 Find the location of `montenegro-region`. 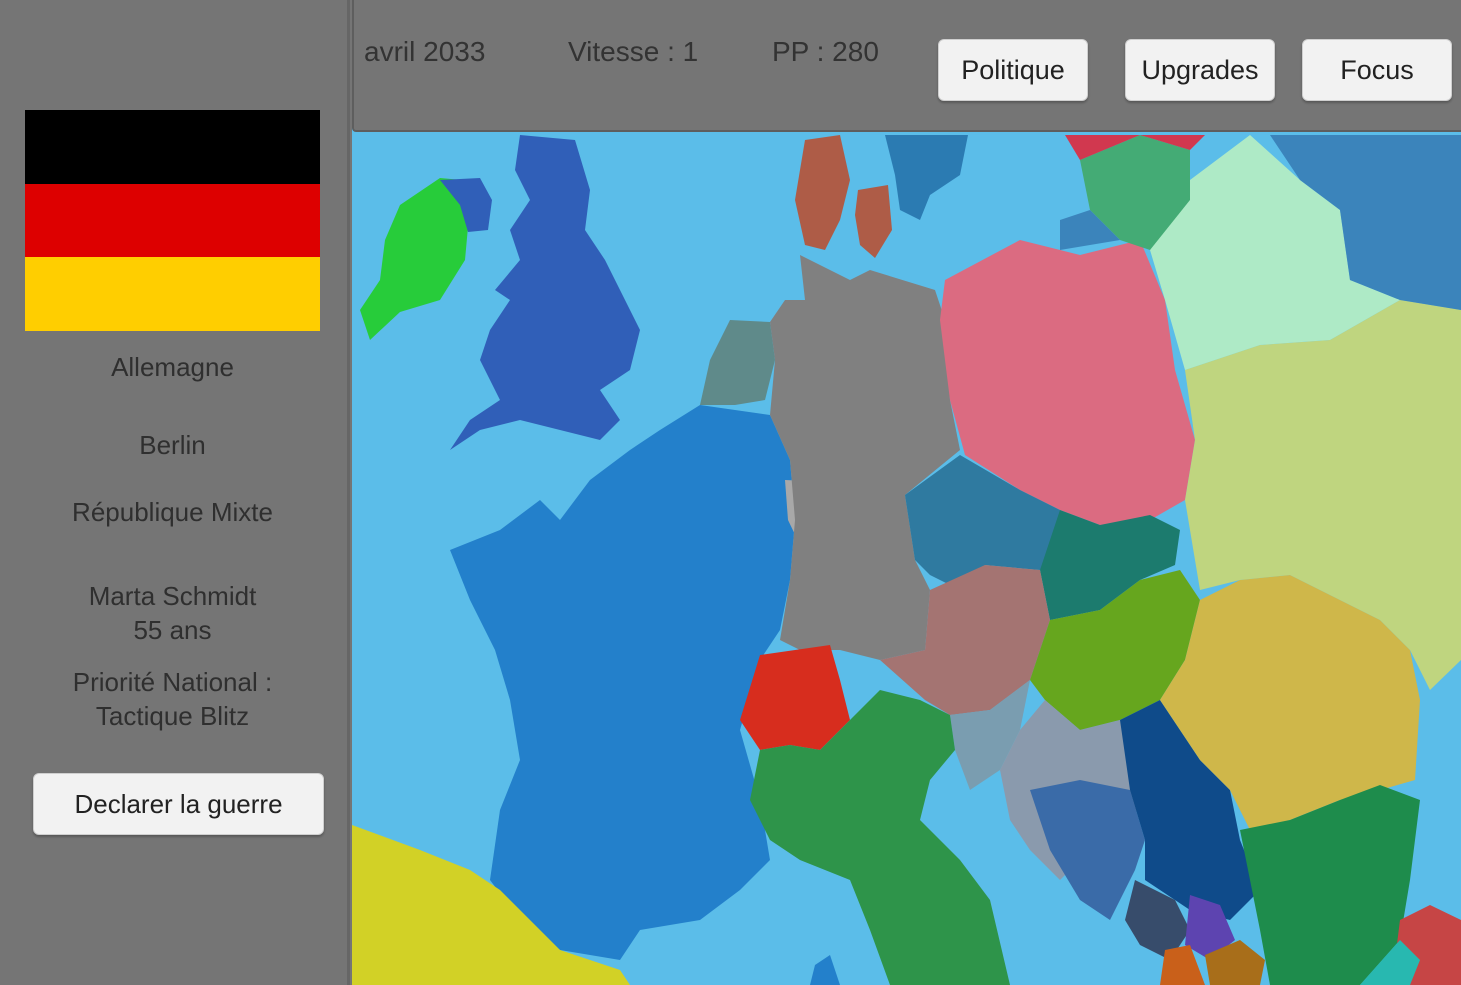

montenegro-region is located at coordinates (1157, 920).